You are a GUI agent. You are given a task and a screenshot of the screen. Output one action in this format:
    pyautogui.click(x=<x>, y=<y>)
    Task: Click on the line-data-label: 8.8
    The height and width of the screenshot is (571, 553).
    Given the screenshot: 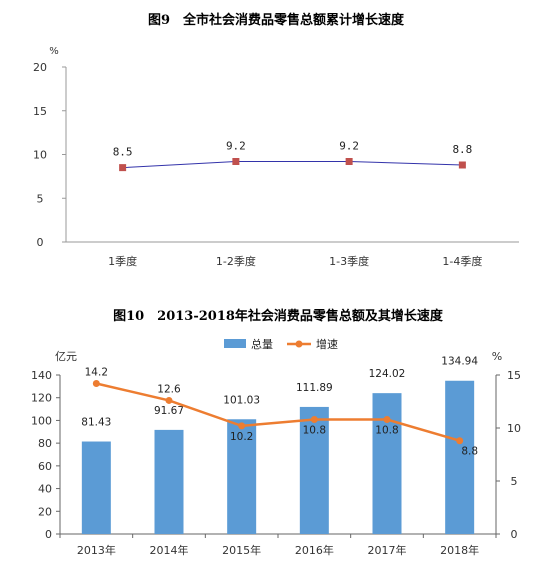 What is the action you would take?
    pyautogui.click(x=469, y=452)
    